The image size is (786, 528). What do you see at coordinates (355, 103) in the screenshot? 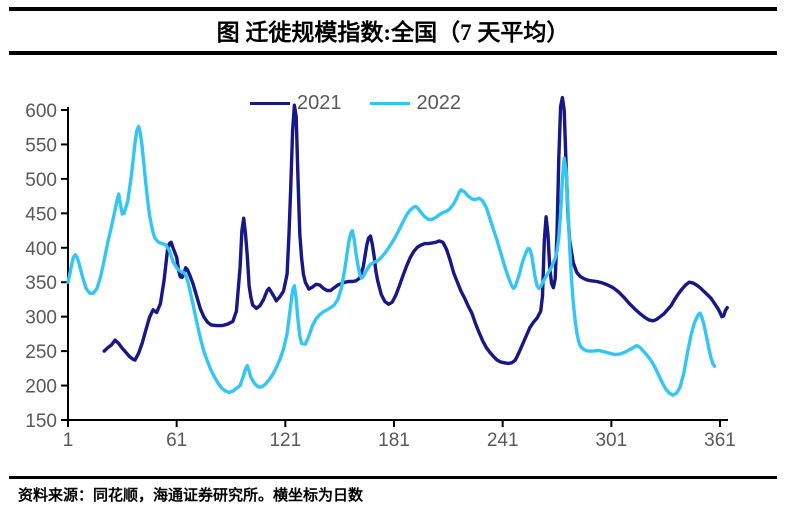
I see `chart-legend: 2021 2022` at bounding box center [355, 103].